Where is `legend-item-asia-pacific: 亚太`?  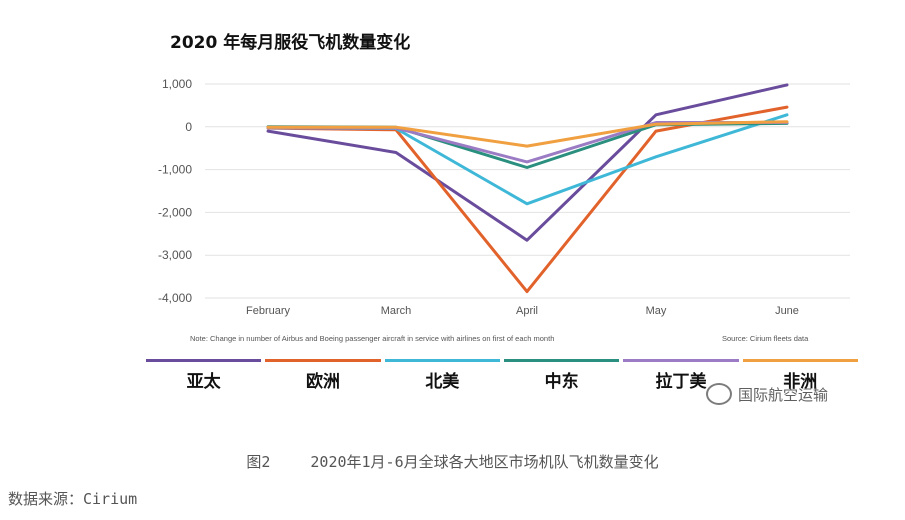 legend-item-asia-pacific: 亚太 is located at coordinates (204, 379).